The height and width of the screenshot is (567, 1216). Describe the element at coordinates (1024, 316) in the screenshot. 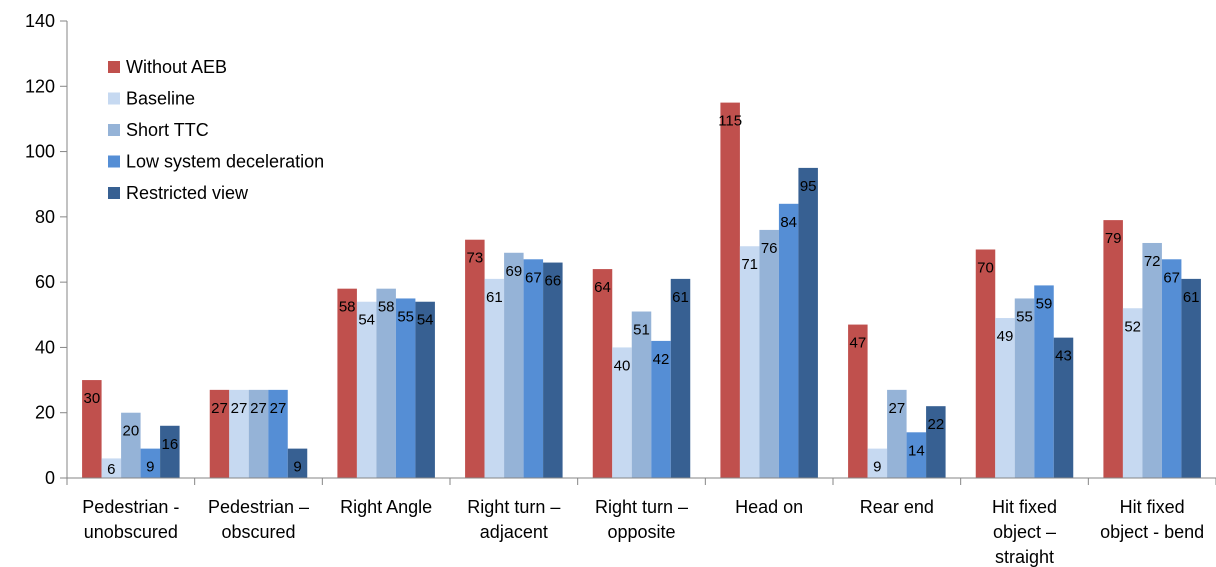

I see `data-label: 55` at that location.